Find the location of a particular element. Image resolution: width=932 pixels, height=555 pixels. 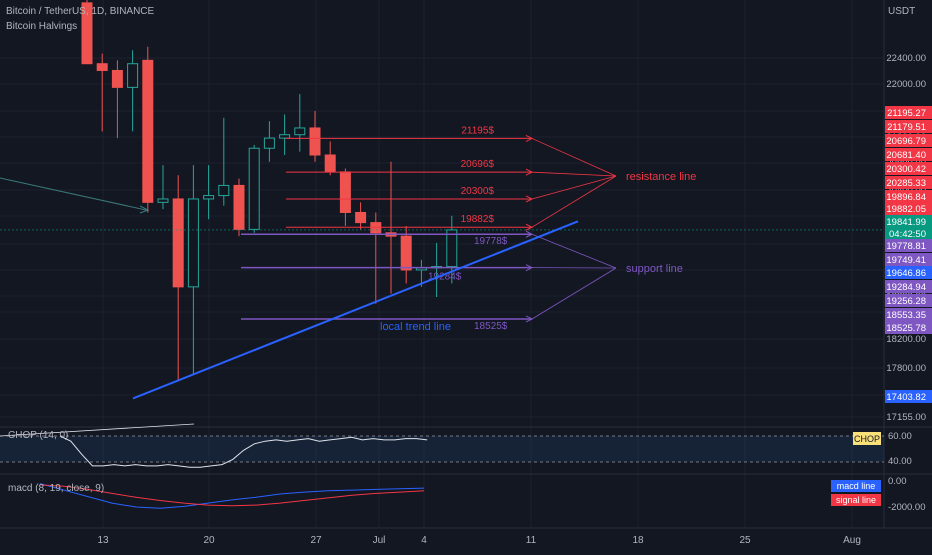

support-level-label: 19778$ is located at coordinates (491, 241).